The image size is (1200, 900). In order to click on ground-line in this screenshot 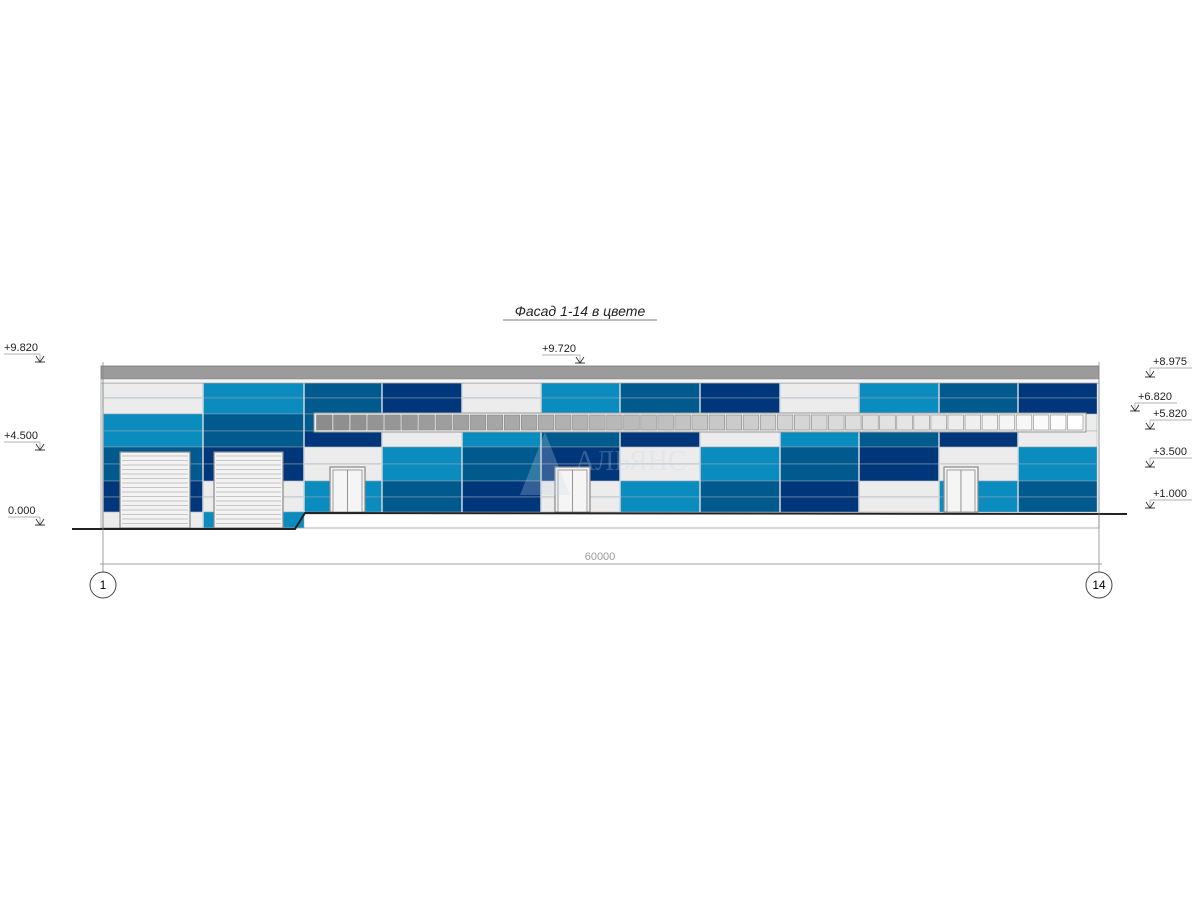, I will do `click(600, 520)`.